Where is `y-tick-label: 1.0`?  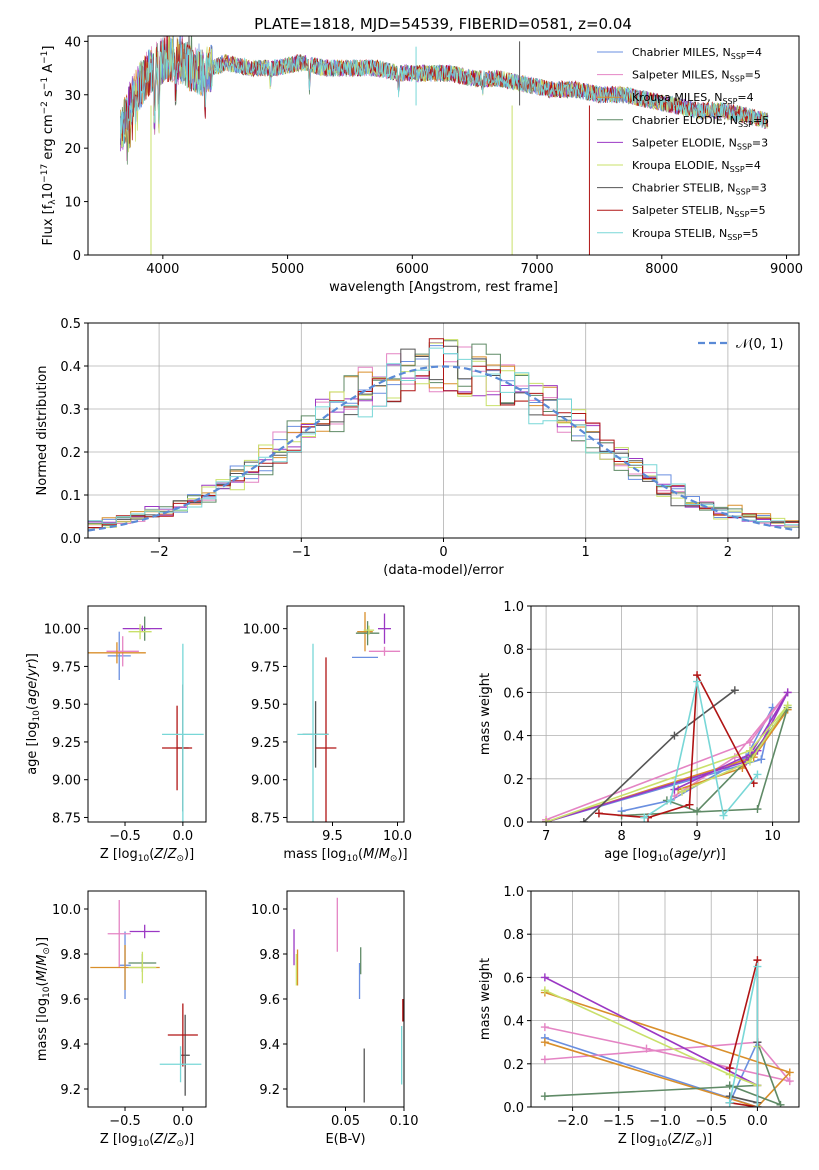
y-tick-label: 1.0 is located at coordinates (513, 607).